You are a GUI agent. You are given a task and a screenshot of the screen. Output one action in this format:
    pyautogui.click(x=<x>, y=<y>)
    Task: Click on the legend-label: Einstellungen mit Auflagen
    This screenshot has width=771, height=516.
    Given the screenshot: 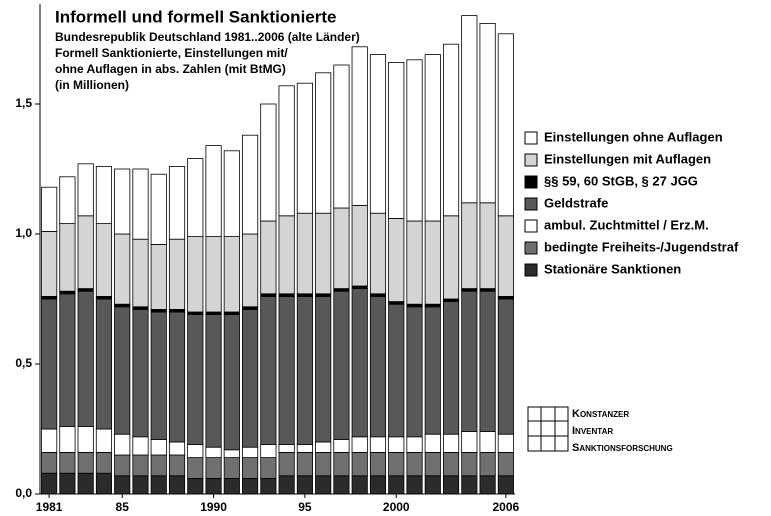 What is the action you would take?
    pyautogui.click(x=627, y=158)
    